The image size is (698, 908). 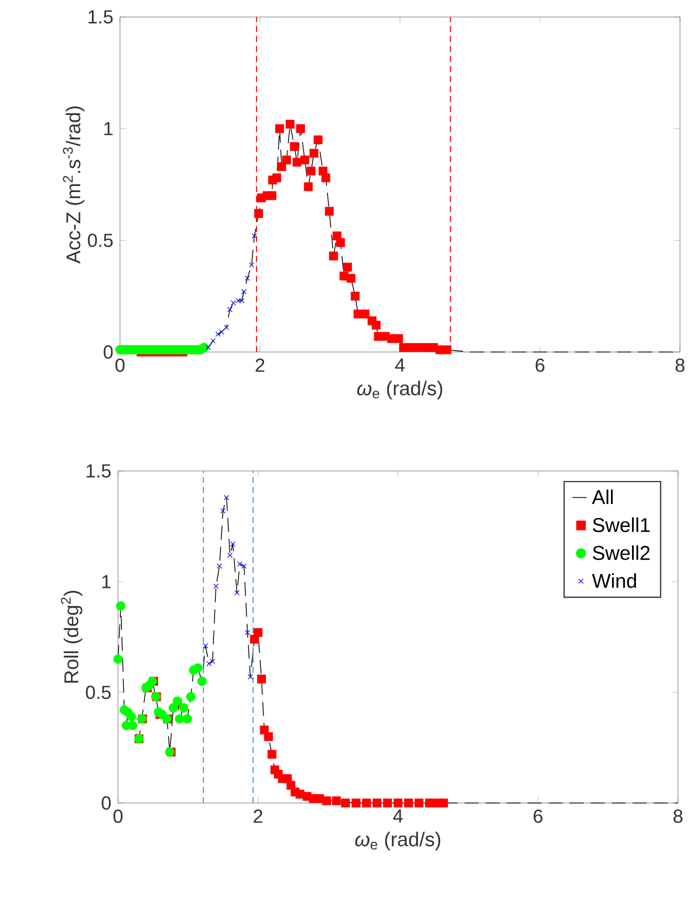 What do you see at coordinates (621, 524) in the screenshot?
I see `legend-label: Swell1` at bounding box center [621, 524].